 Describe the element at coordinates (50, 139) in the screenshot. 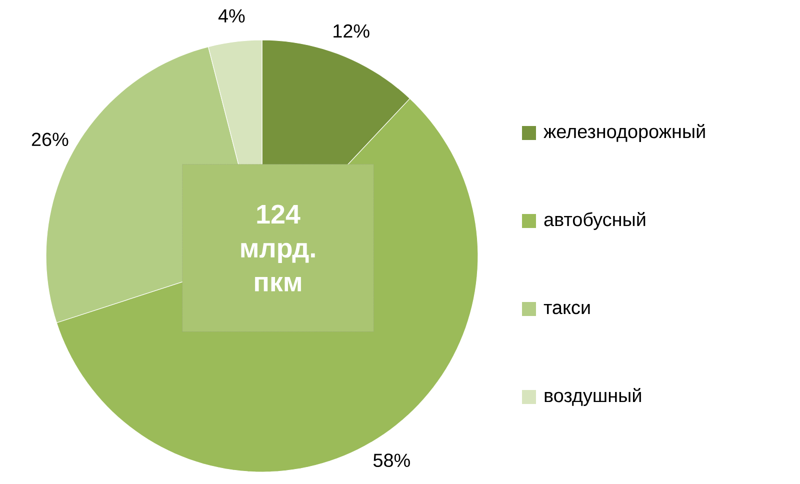

I see `data-label: 26%` at that location.